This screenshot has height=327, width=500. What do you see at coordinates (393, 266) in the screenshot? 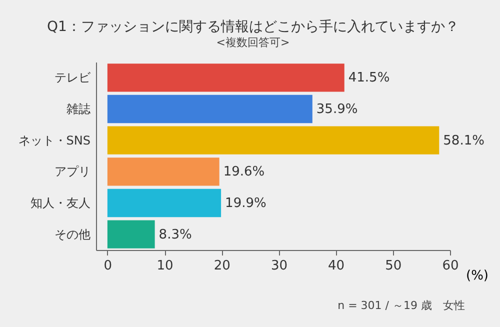
I see `x-tick-label: 50` at bounding box center [393, 266].